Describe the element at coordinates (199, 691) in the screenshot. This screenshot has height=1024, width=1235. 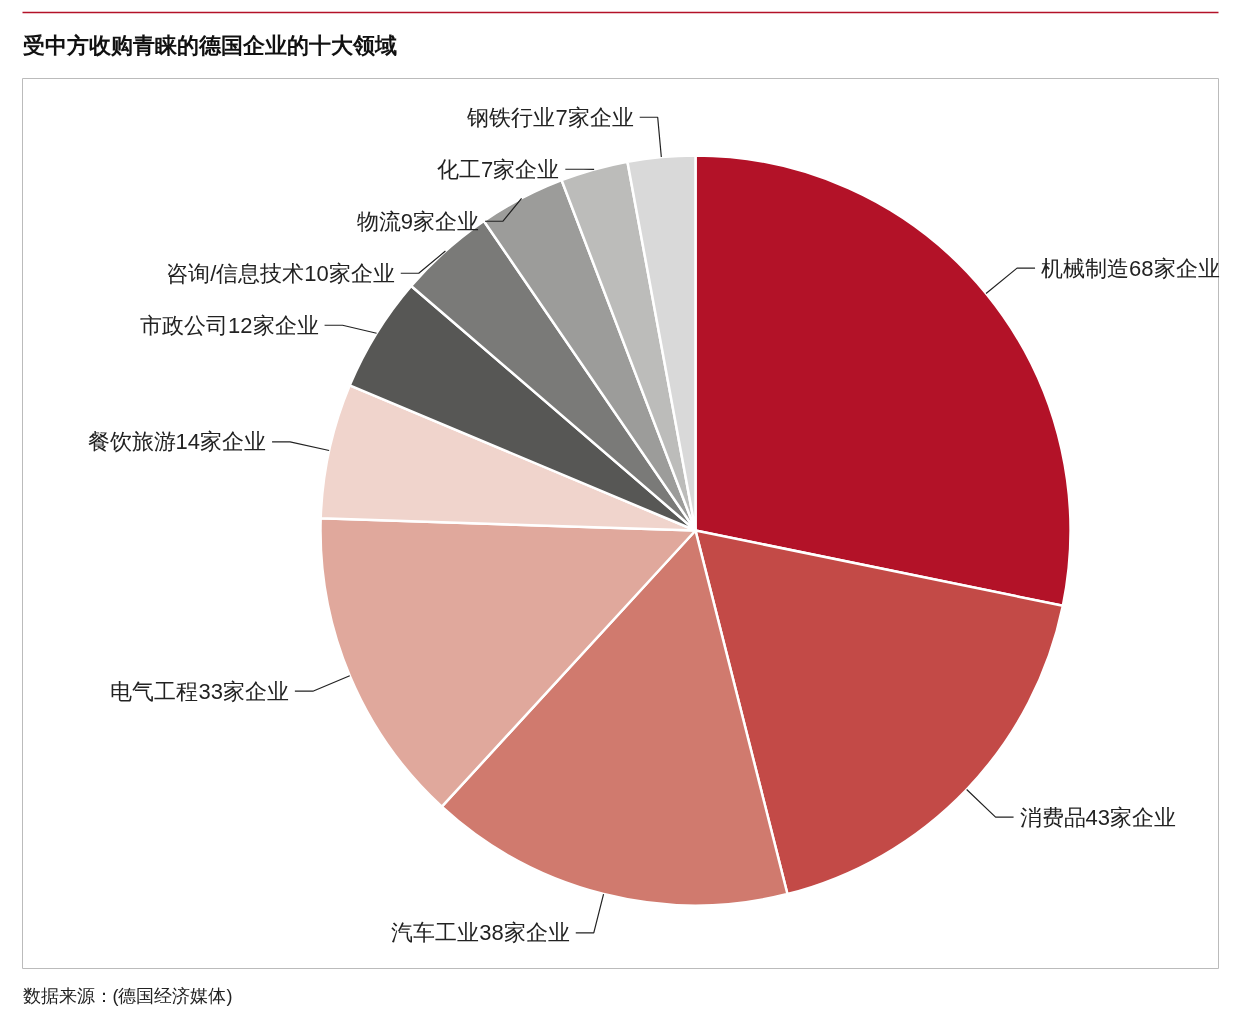
I see `slice-label: 电气工程33家企业` at that location.